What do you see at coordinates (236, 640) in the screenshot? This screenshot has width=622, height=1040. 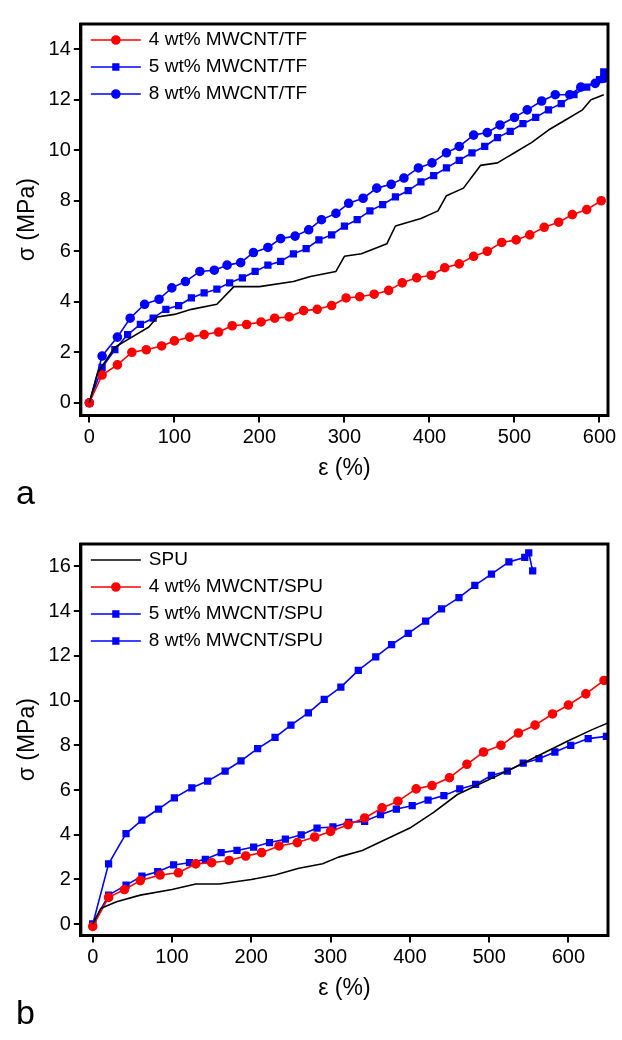 I see `legend-label: 8 wt% MWCNT/SPU` at bounding box center [236, 640].